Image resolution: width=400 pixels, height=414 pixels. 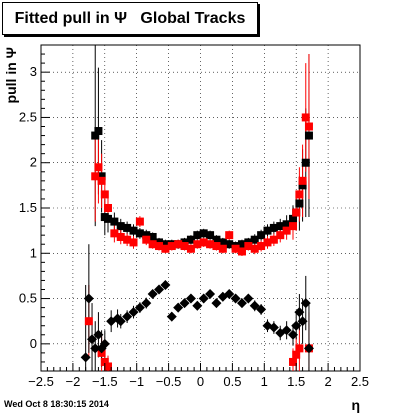 What do you see at coordinates (169, 381) in the screenshot?
I see `x-tick-label: −0.5` at bounding box center [169, 381].